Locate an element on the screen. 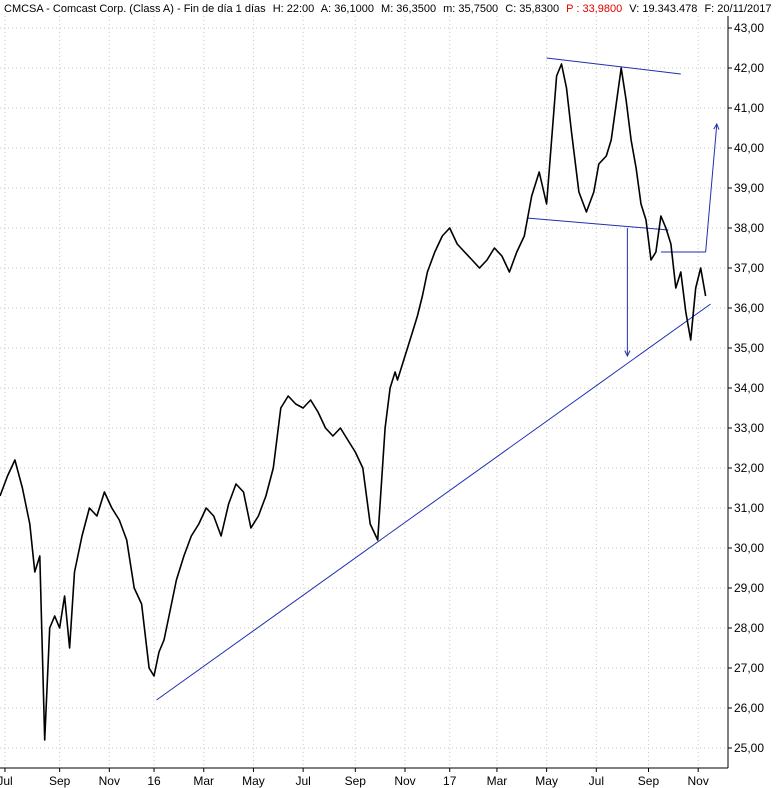  header-p: P : 33,9800 is located at coordinates (594, 9).